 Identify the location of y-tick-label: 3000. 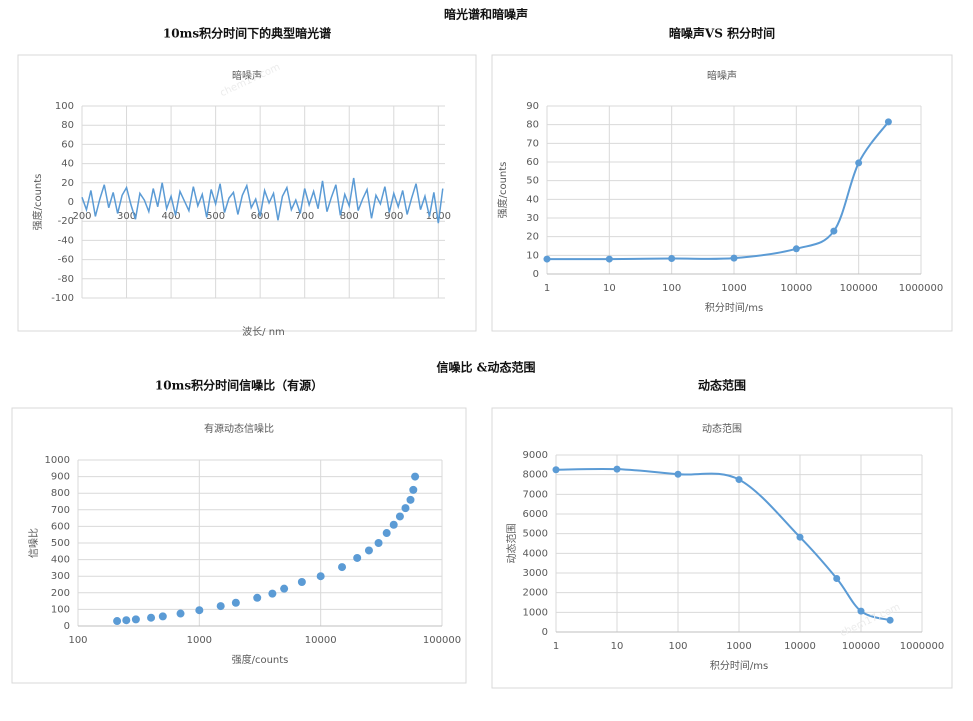
(535, 573).